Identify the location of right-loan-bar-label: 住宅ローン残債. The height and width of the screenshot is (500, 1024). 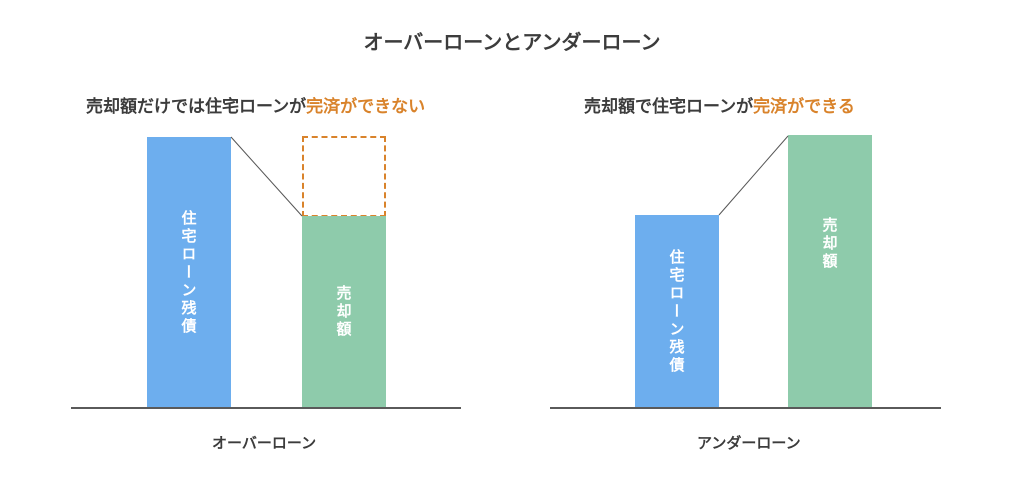
(676, 311).